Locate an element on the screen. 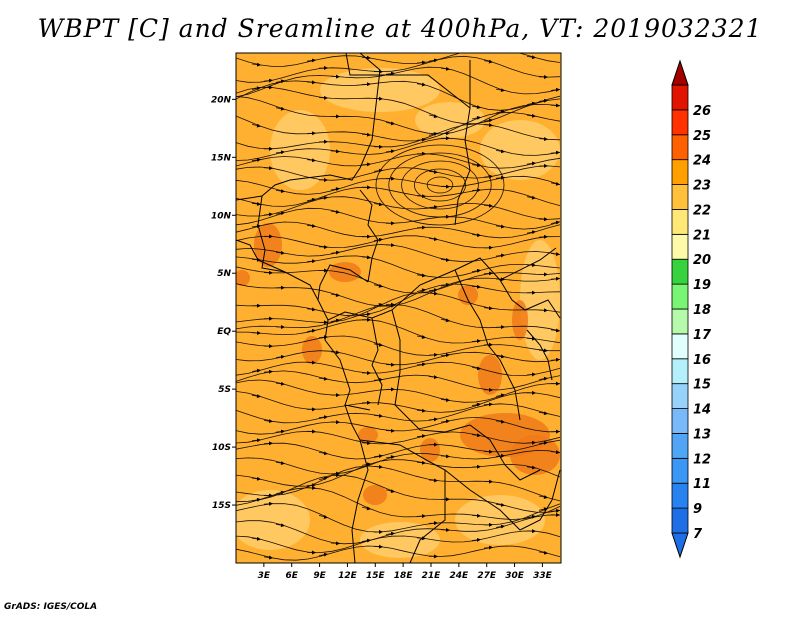  streamline-vortex is located at coordinates (439, 185).